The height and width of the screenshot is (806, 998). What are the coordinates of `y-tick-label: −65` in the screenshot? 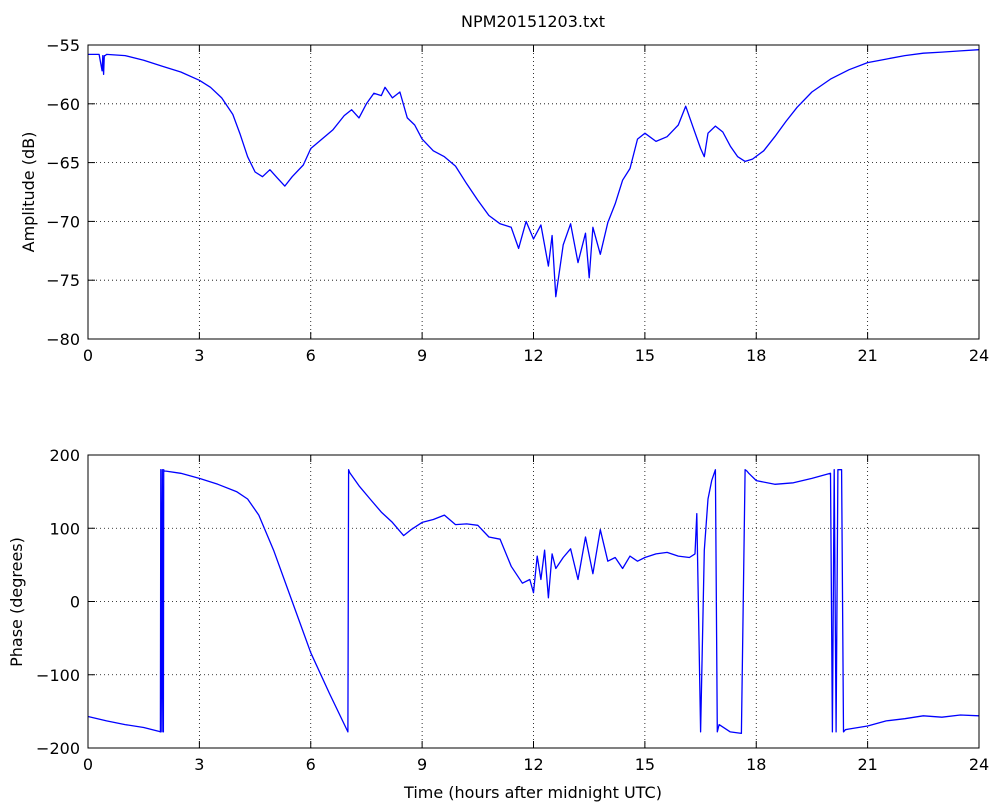 It's located at (63, 163).